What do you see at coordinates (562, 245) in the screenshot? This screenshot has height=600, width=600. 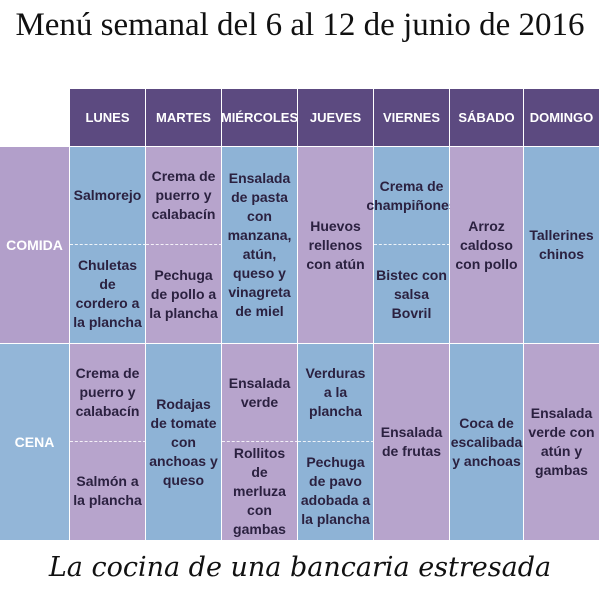 I see `comida-domingo: Tallerines chinos` at bounding box center [562, 245].